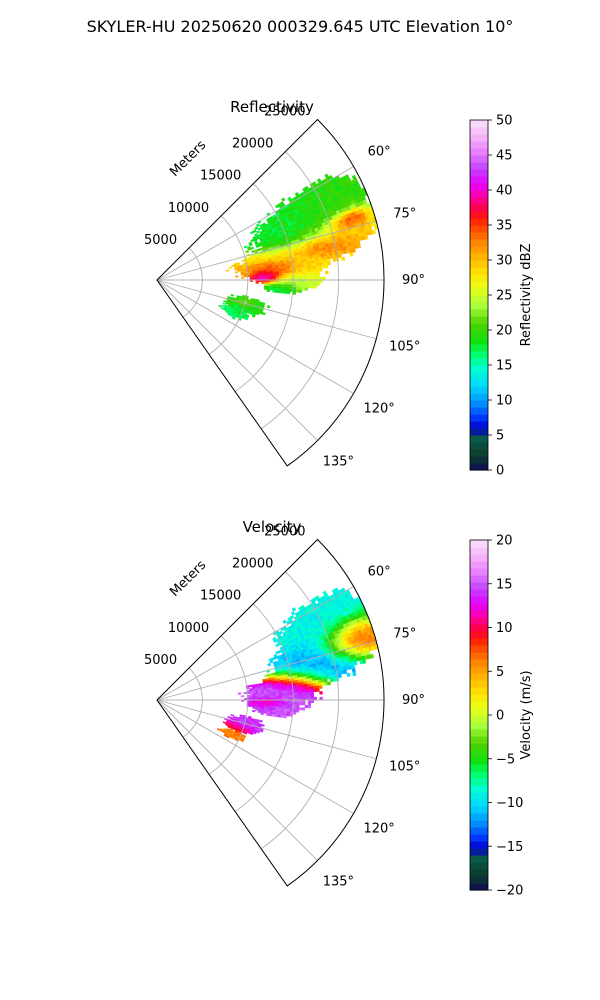 The image size is (600, 1000). Describe the element at coordinates (504, 261) in the screenshot. I see `colorbar-tick-label: 30` at that location.